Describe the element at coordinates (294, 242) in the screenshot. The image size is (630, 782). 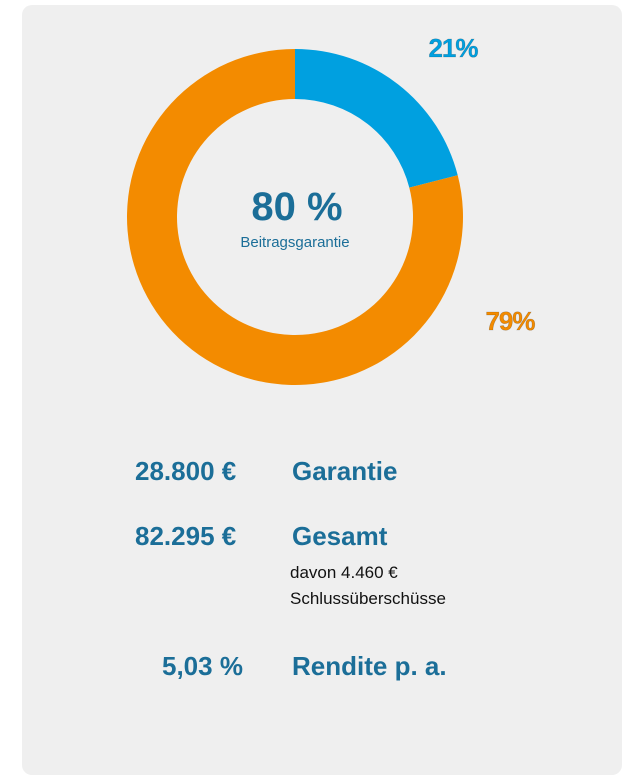
I see `center-label: Beitragsgarantie` at that location.